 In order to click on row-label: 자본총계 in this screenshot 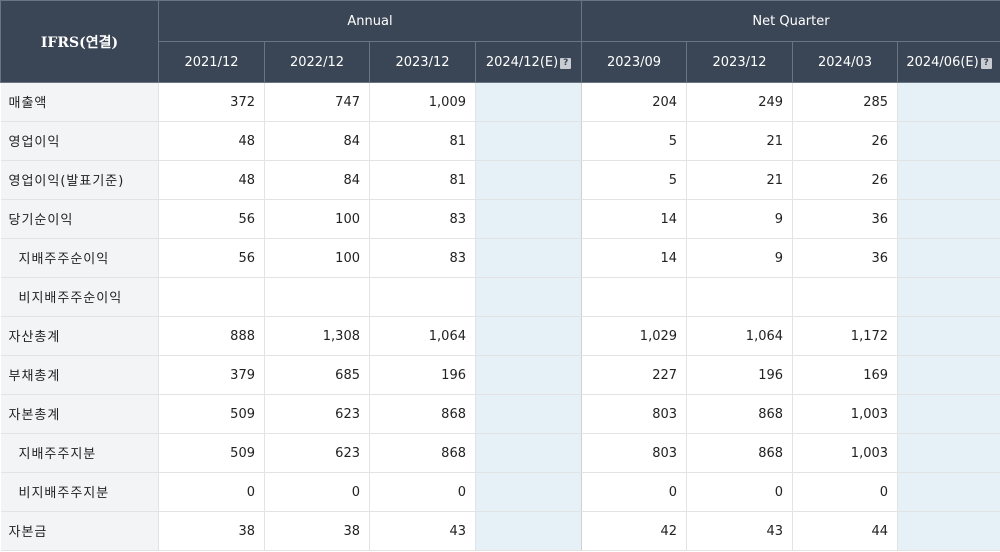, I will do `click(79, 414)`.